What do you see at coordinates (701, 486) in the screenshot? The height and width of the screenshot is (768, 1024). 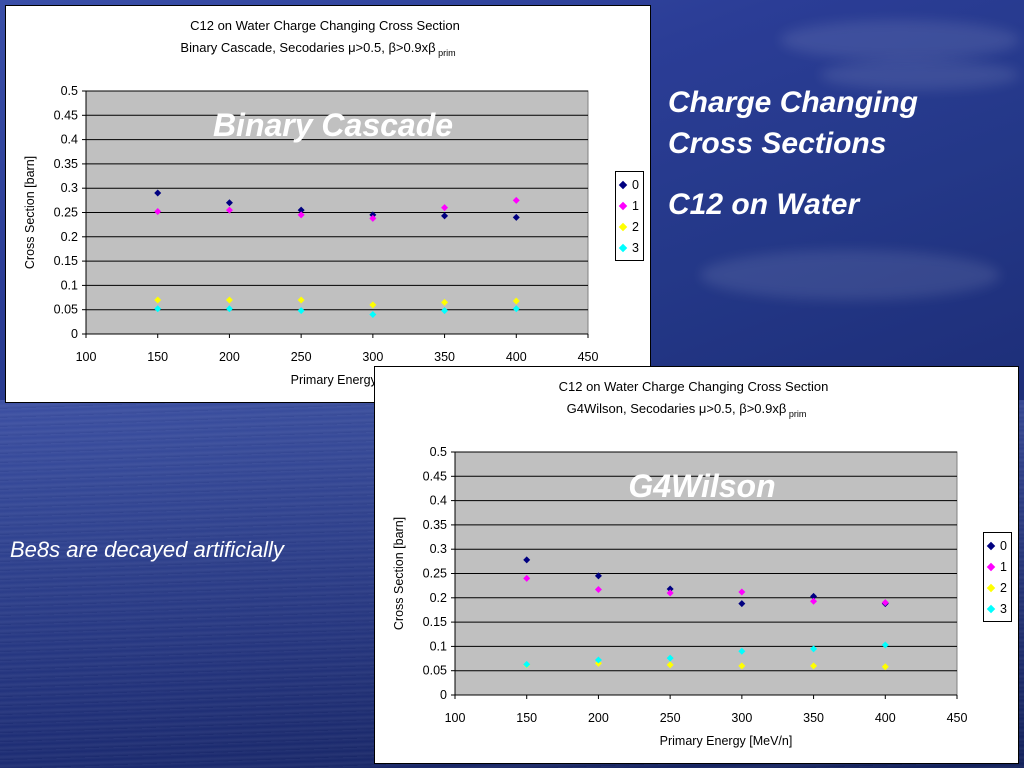 I see `chart-overlay-label: G4Wilson` at bounding box center [701, 486].